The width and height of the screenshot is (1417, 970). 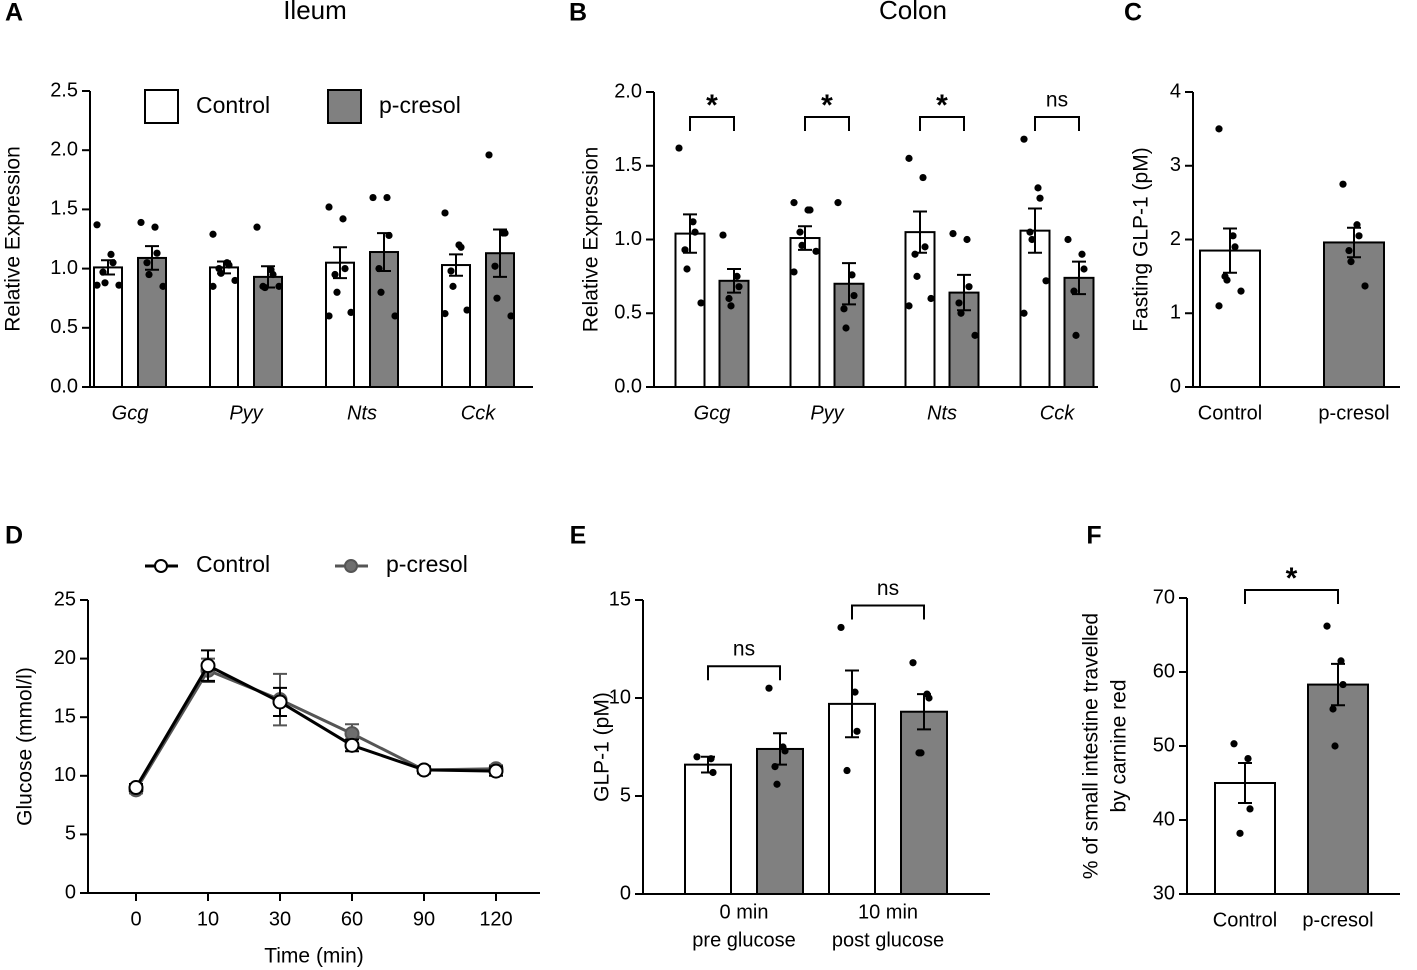 What do you see at coordinates (70, 834) in the screenshot?
I see `y-tick-label: 5` at bounding box center [70, 834].